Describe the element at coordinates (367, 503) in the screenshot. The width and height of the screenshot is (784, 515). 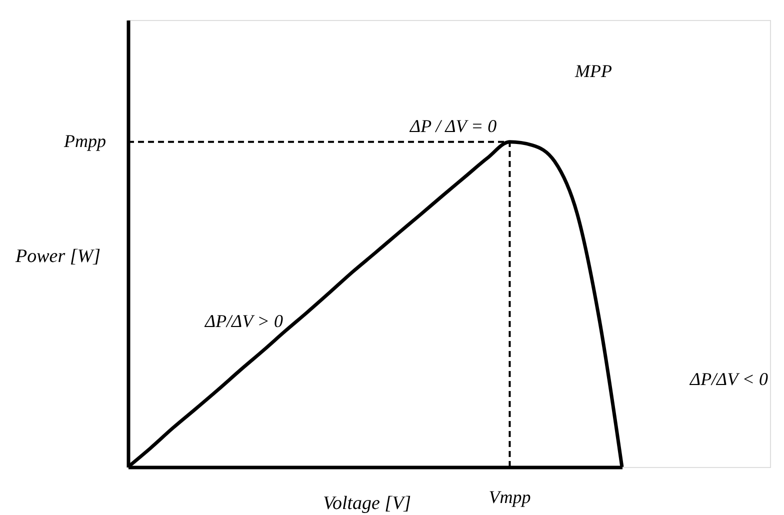
I see `x-axis-title: Voltage [V]` at that location.